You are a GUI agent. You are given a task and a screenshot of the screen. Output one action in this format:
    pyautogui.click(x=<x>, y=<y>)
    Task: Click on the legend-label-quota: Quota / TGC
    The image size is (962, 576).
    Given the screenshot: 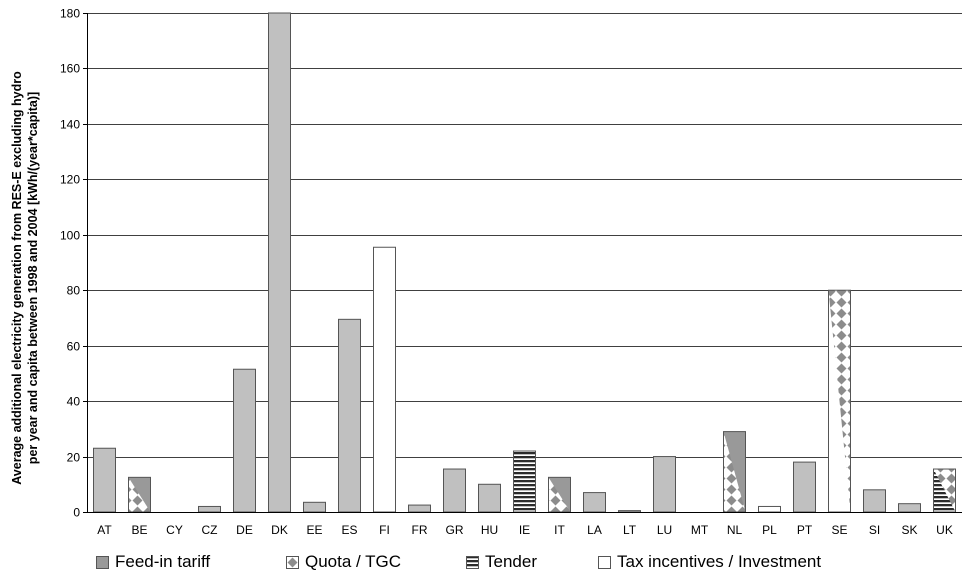 What is the action you would take?
    pyautogui.click(x=353, y=561)
    